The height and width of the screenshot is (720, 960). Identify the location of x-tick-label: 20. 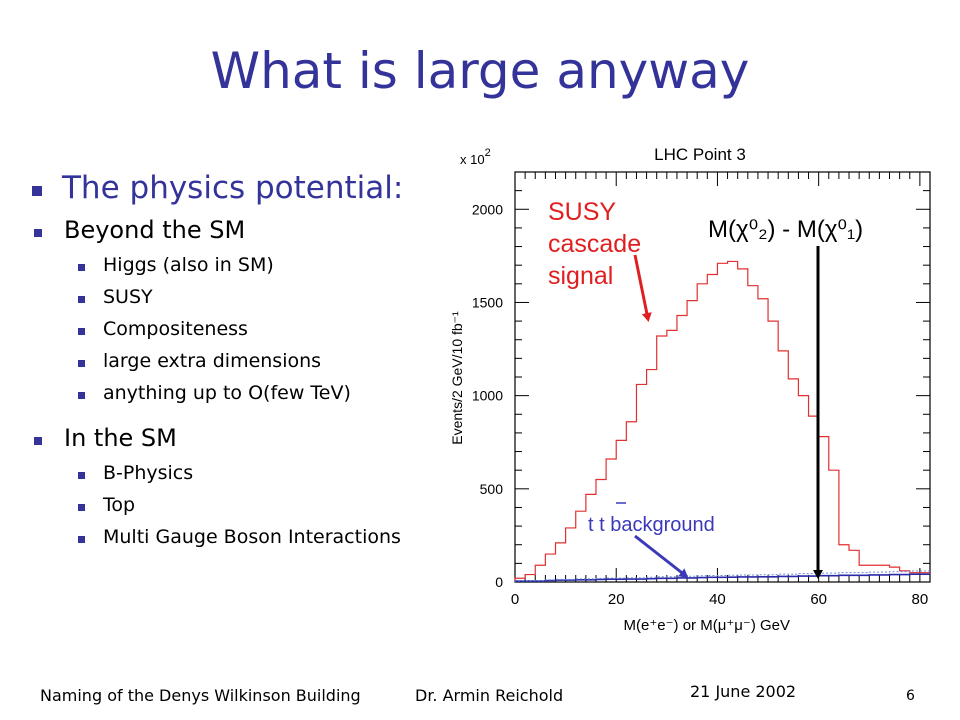
(616, 599).